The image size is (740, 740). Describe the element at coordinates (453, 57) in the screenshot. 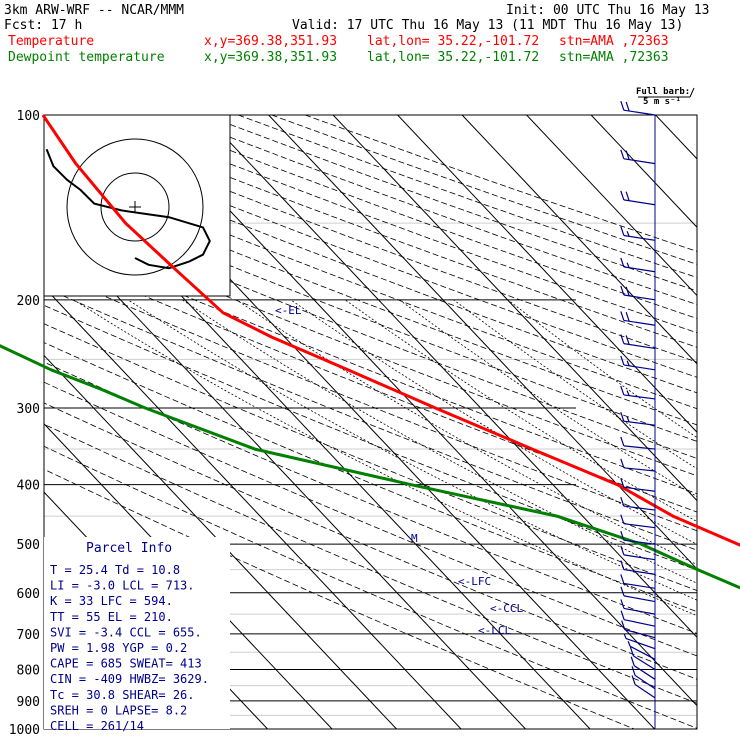

I see `dewpoint-latlon: lat,lon= 35.22,-101.72` at that location.